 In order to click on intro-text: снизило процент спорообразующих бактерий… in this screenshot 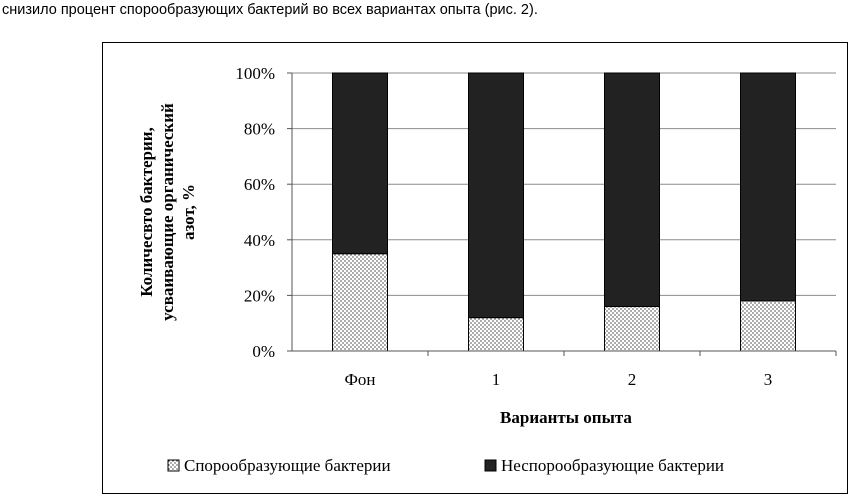, I will do `click(270, 10)`.